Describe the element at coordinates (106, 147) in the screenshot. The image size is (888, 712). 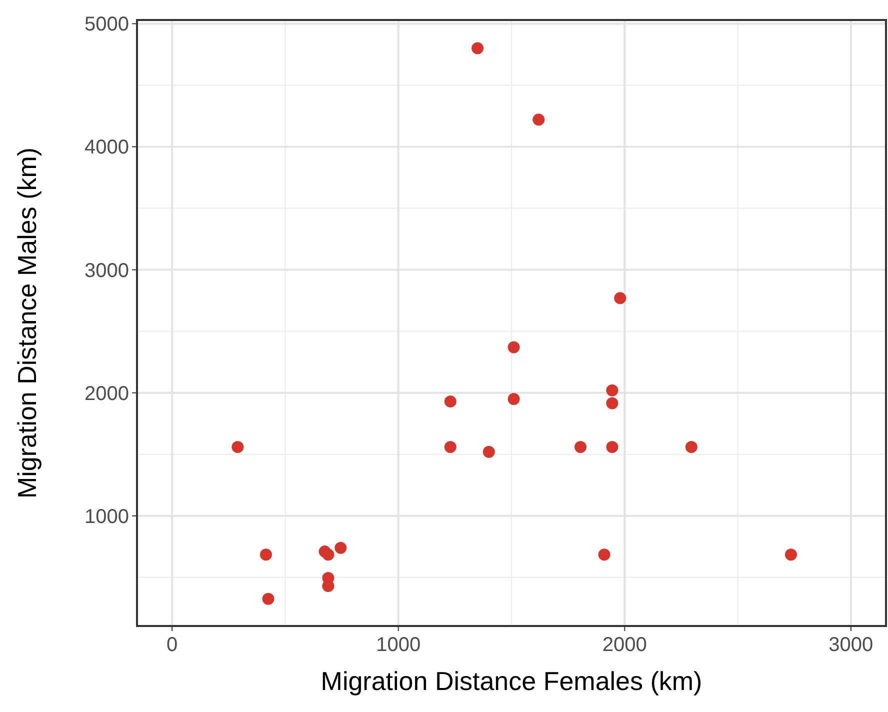
I see `y-tick-label: 4000` at that location.